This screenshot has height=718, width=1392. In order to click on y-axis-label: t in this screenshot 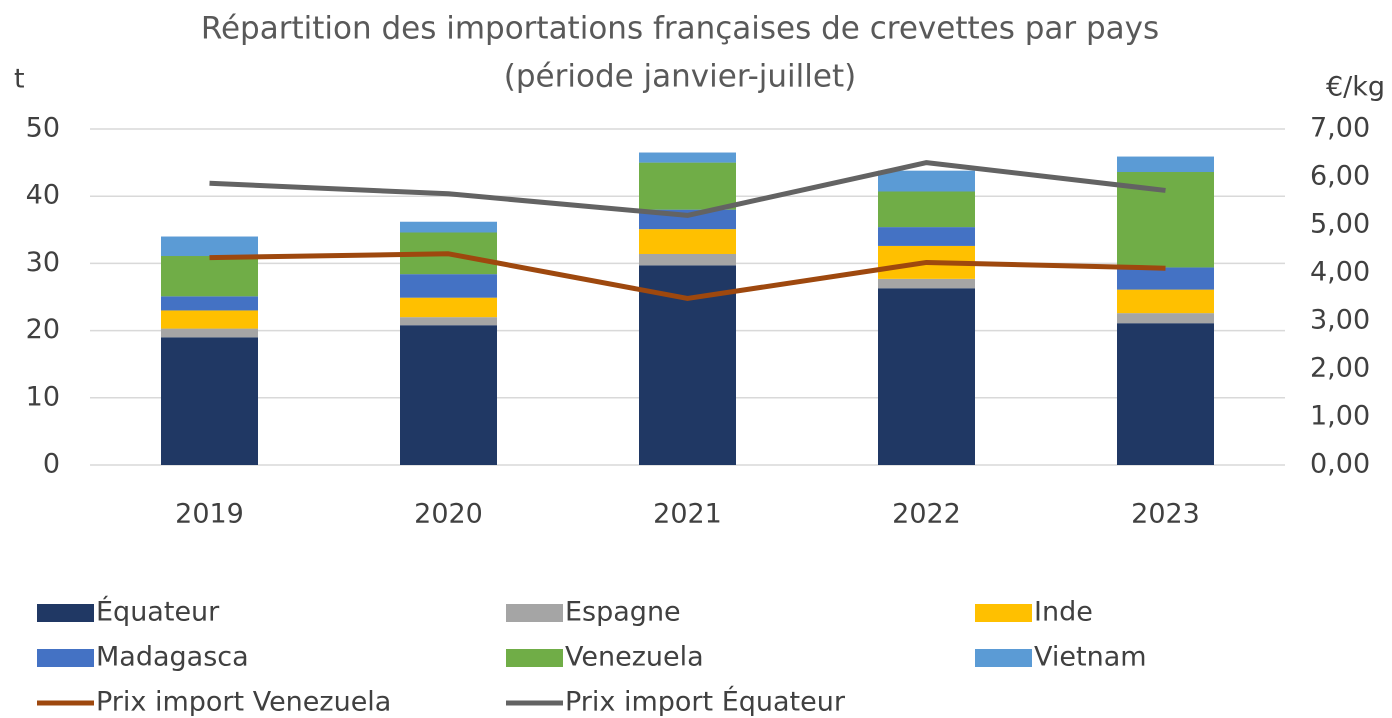, I will do `click(19, 79)`.